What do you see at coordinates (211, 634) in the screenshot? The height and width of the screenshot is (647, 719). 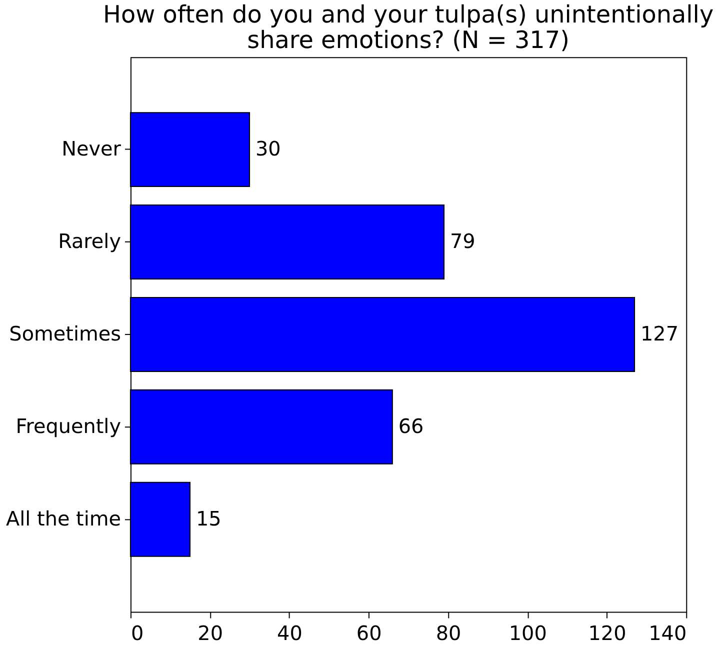 I see `x-tick-label: 20` at bounding box center [211, 634].